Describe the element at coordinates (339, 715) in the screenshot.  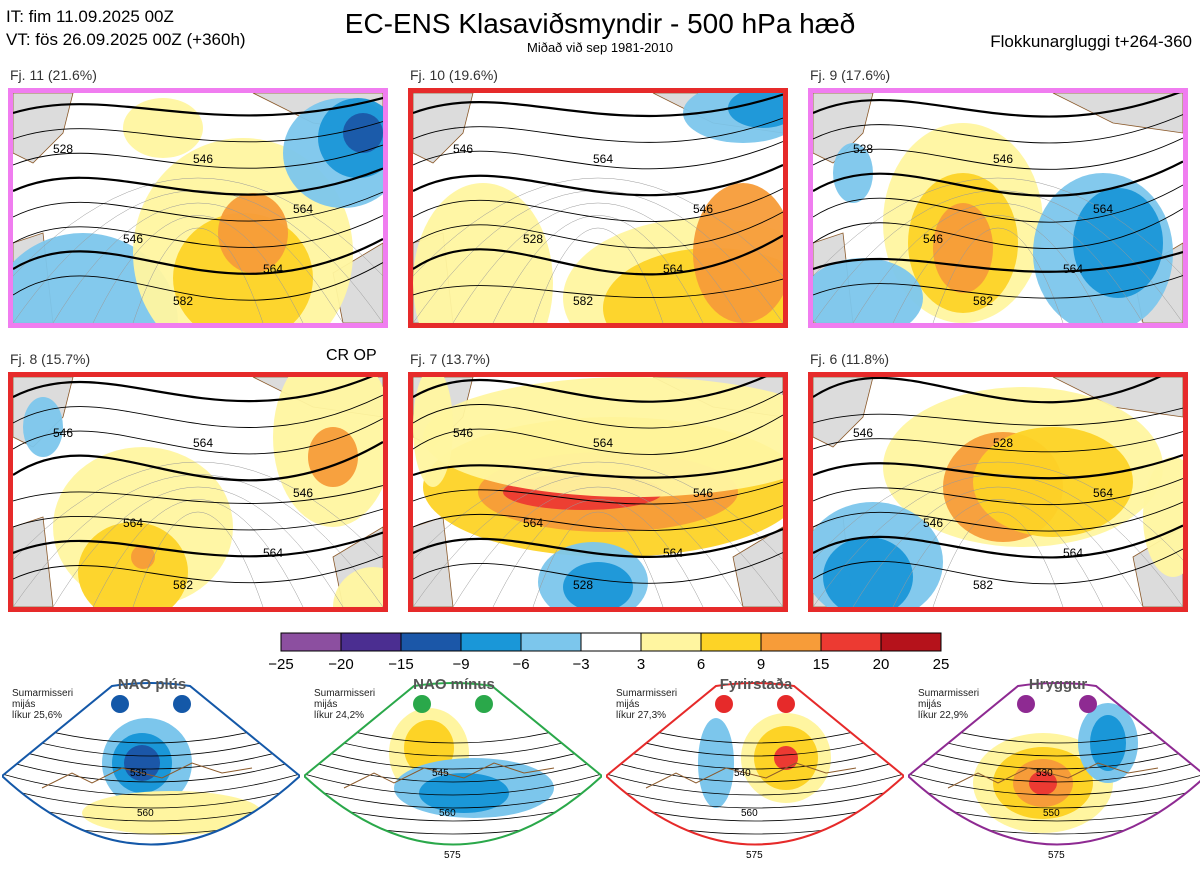
I see `regime-note-line: líkur 24,2%` at that location.